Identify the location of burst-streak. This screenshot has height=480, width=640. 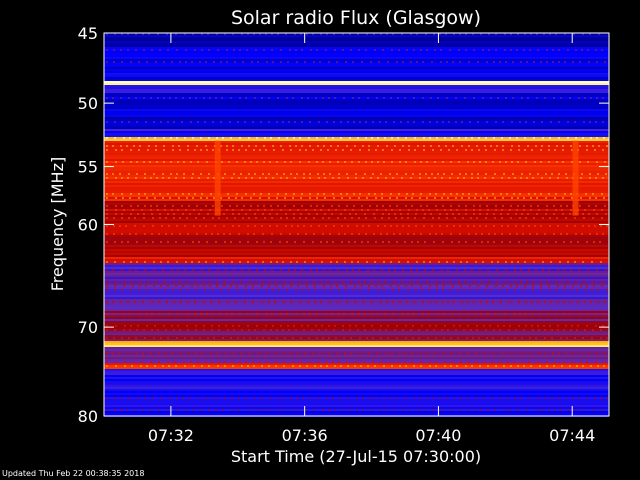
(575, 178).